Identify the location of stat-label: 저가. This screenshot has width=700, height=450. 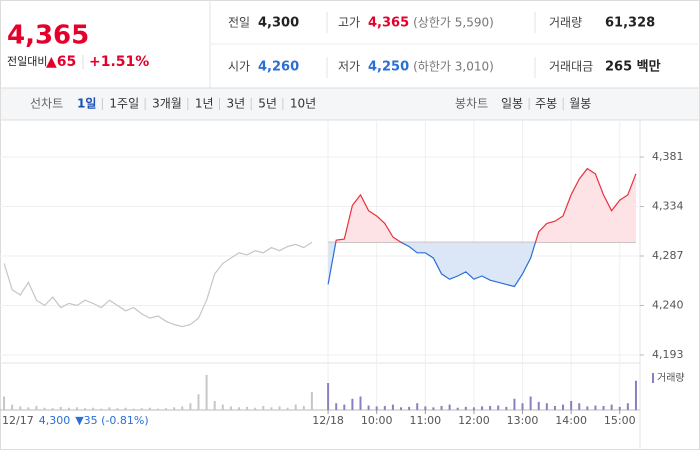
(349, 67).